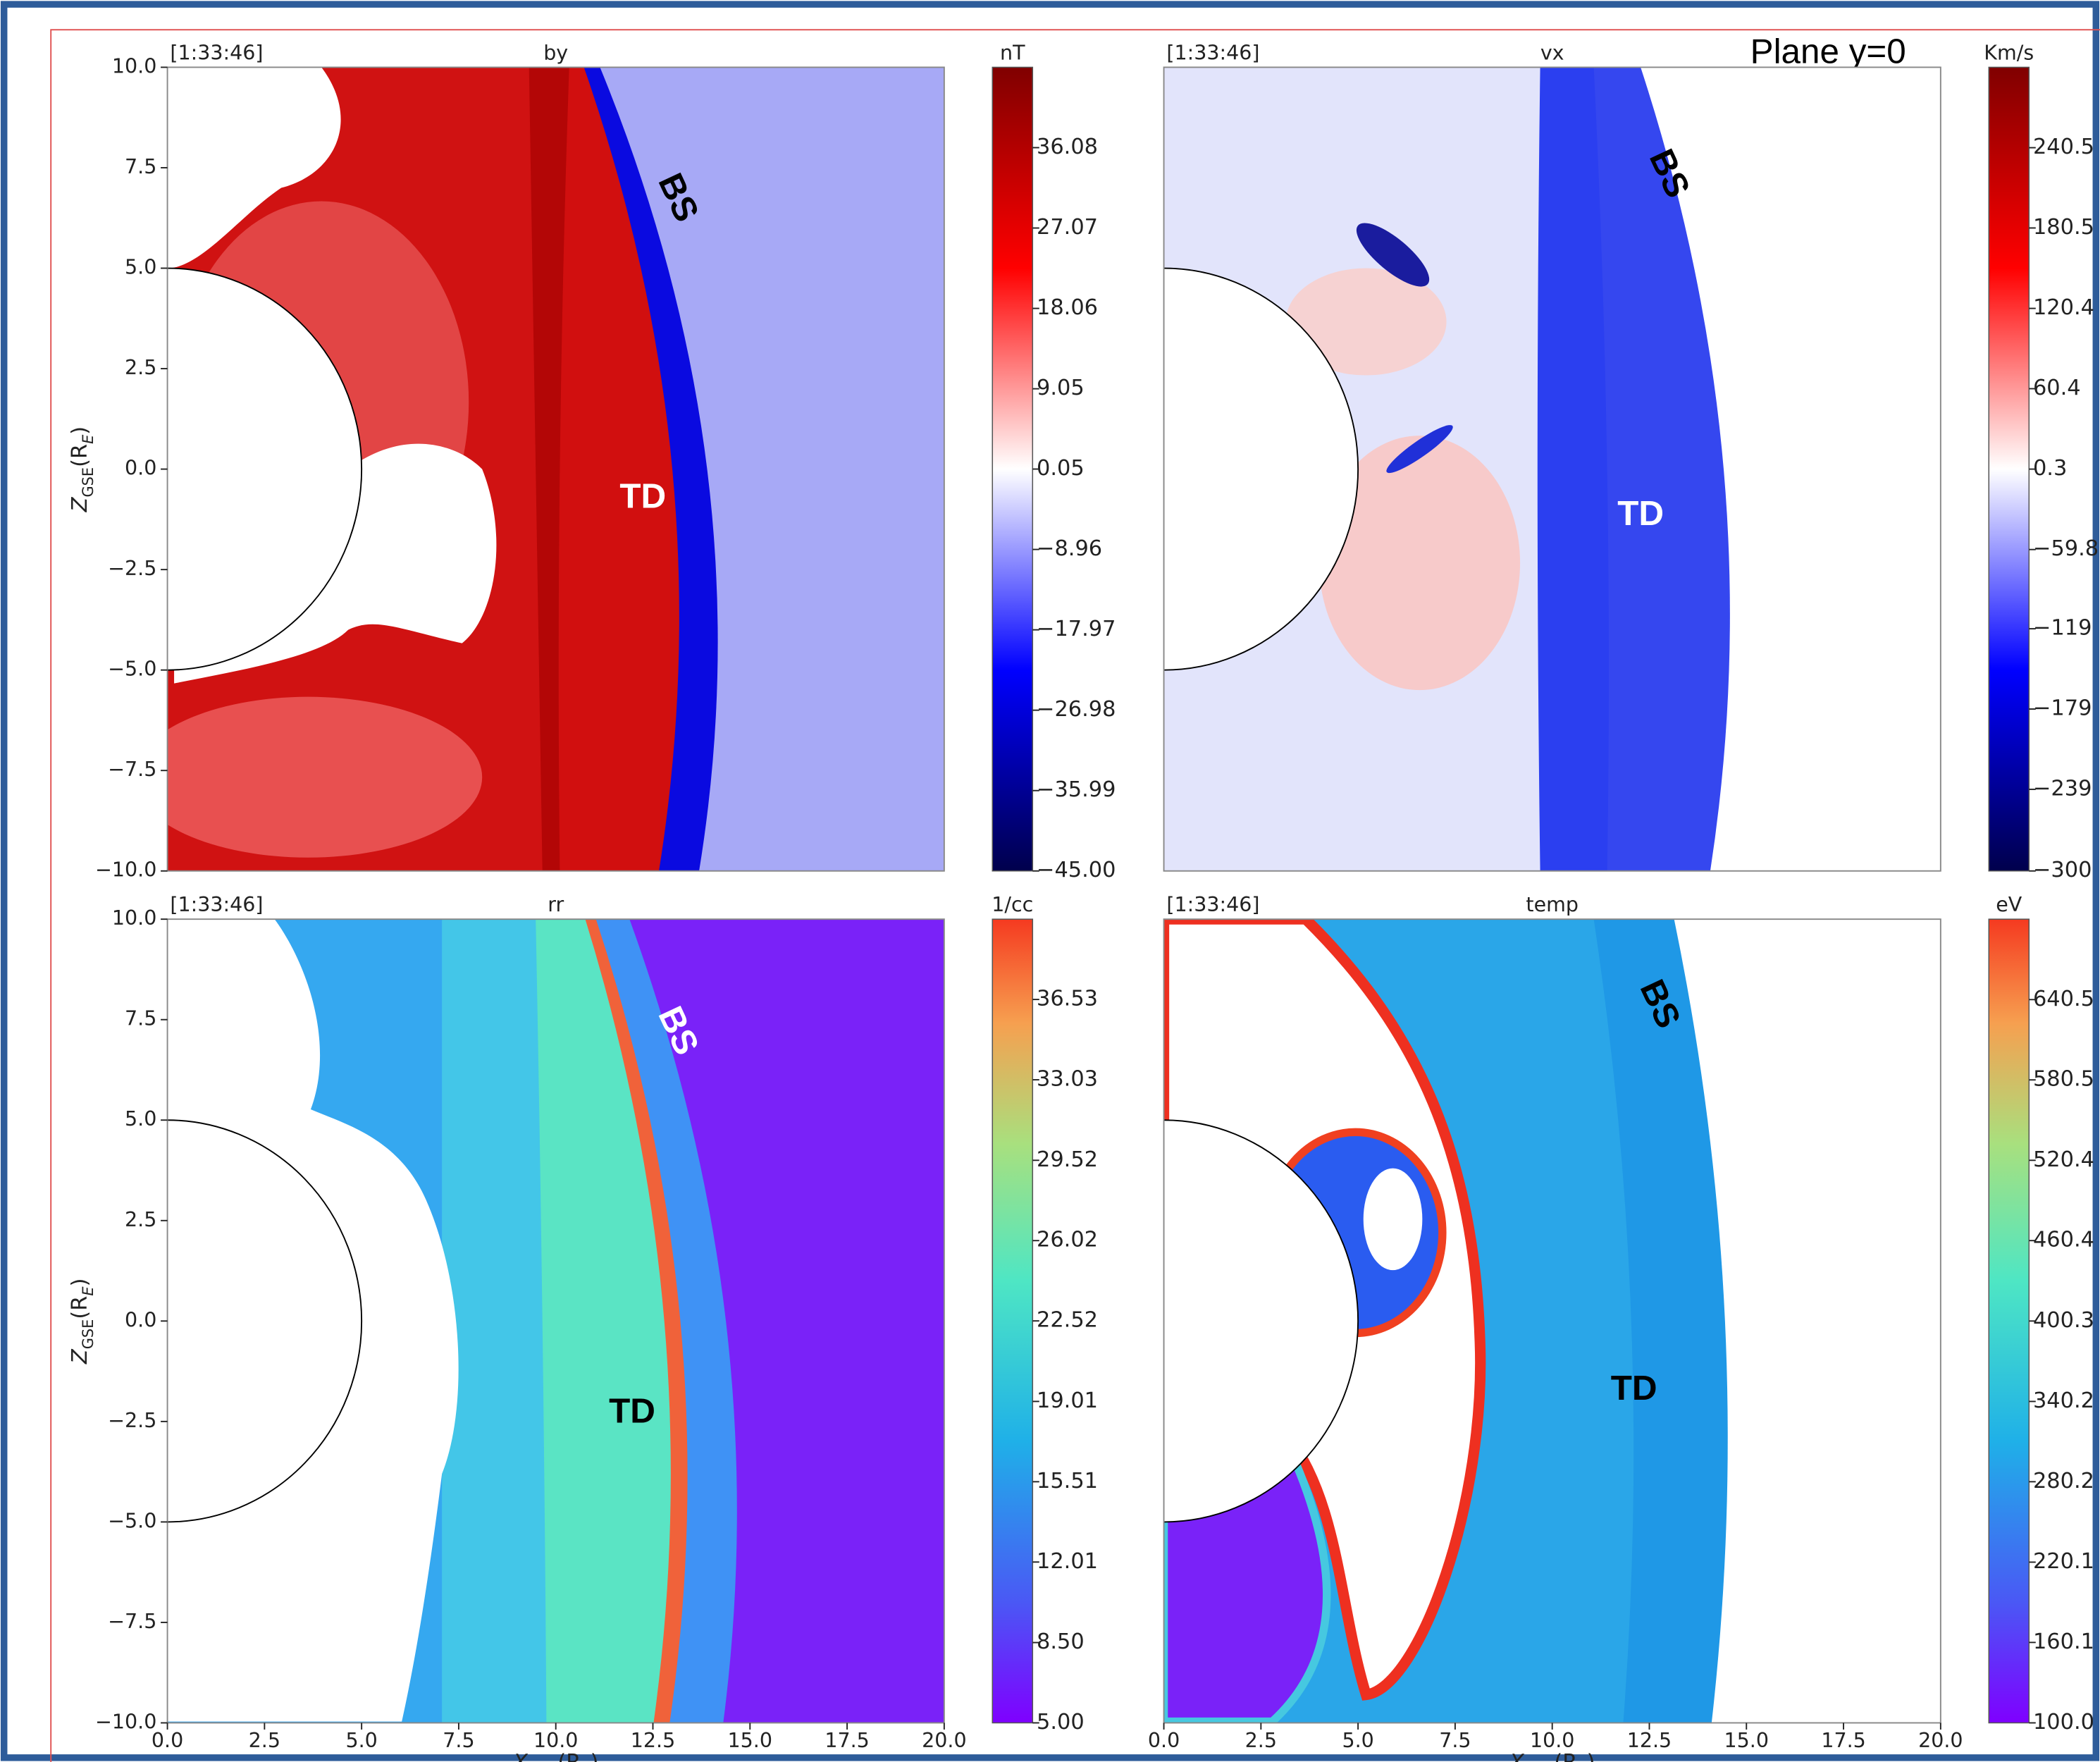 The width and height of the screenshot is (2100, 1762). Describe the element at coordinates (1067, 1481) in the screenshot. I see `colorbar-tick-label: 15.51` at that location.